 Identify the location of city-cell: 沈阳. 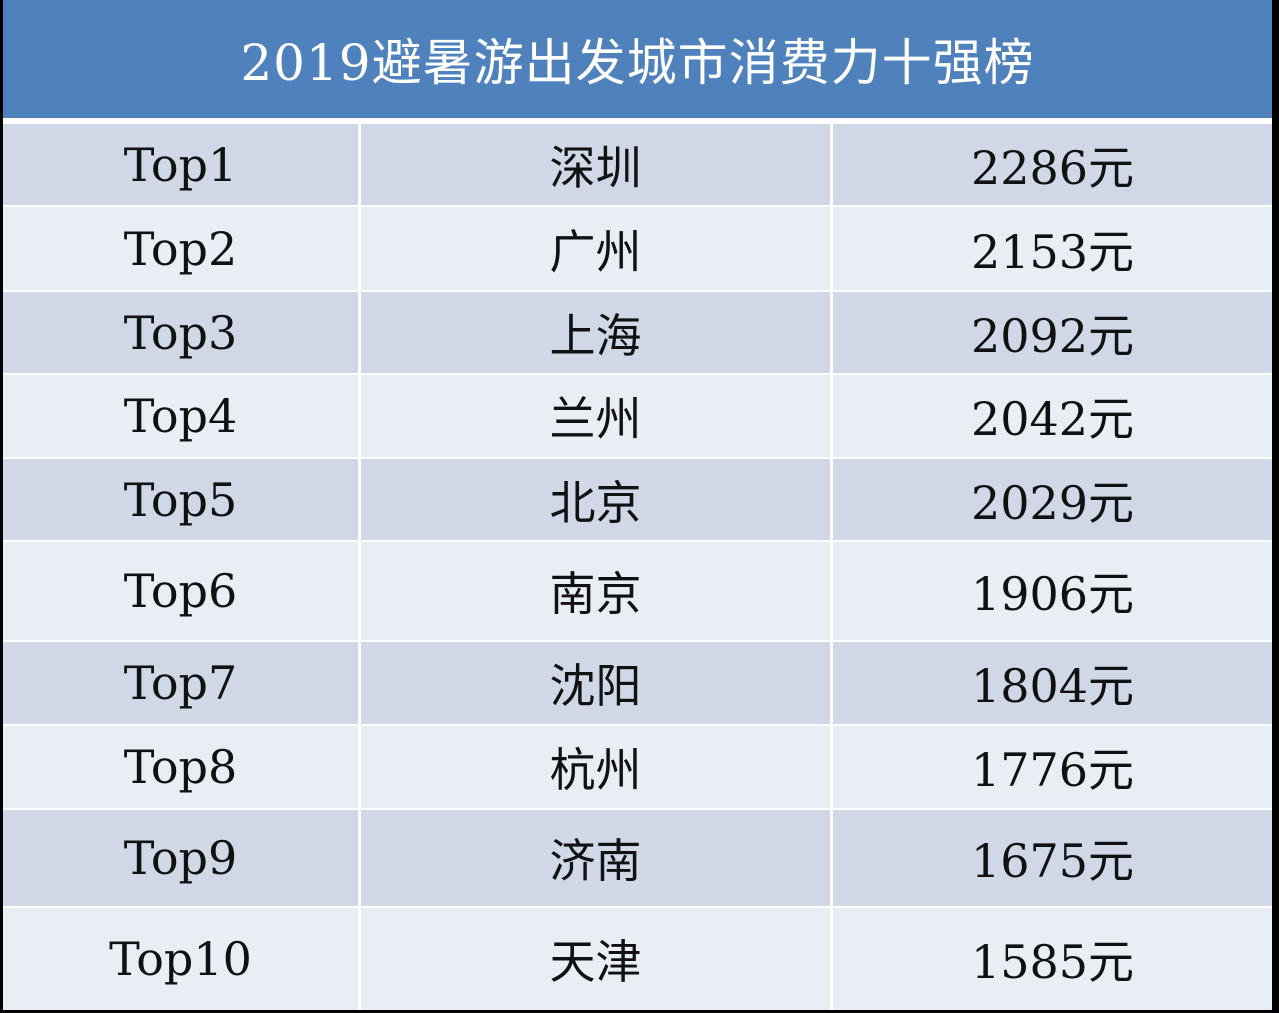
(595, 683).